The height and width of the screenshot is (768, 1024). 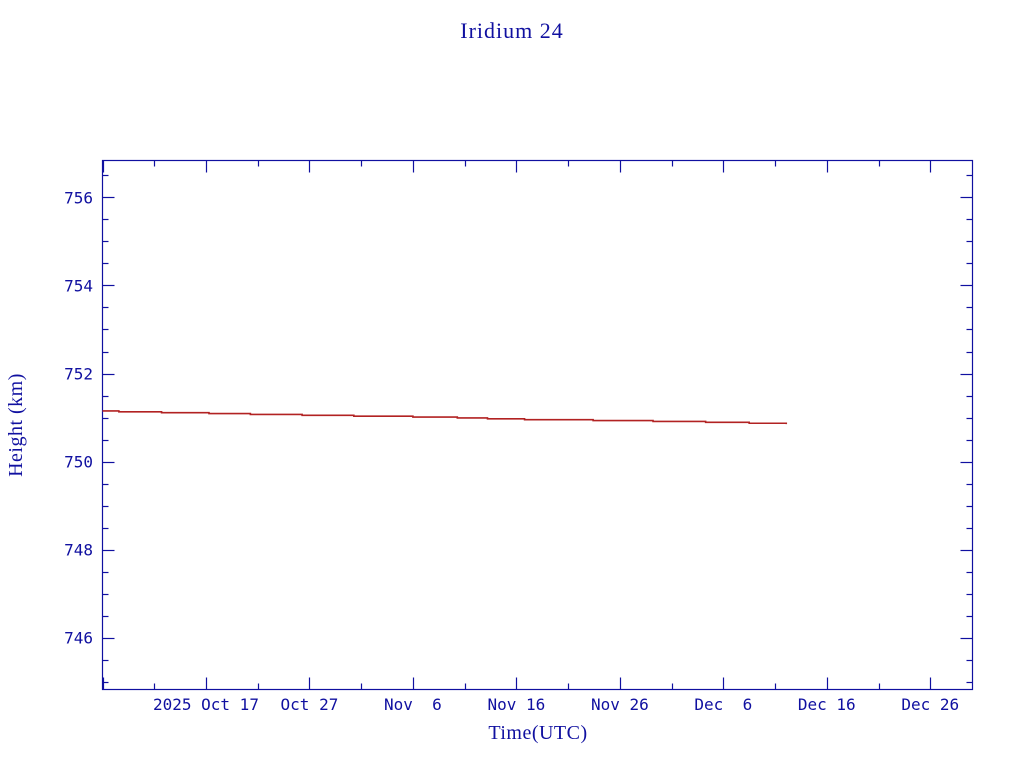 I want to click on series-layer, so click(x=445, y=417).